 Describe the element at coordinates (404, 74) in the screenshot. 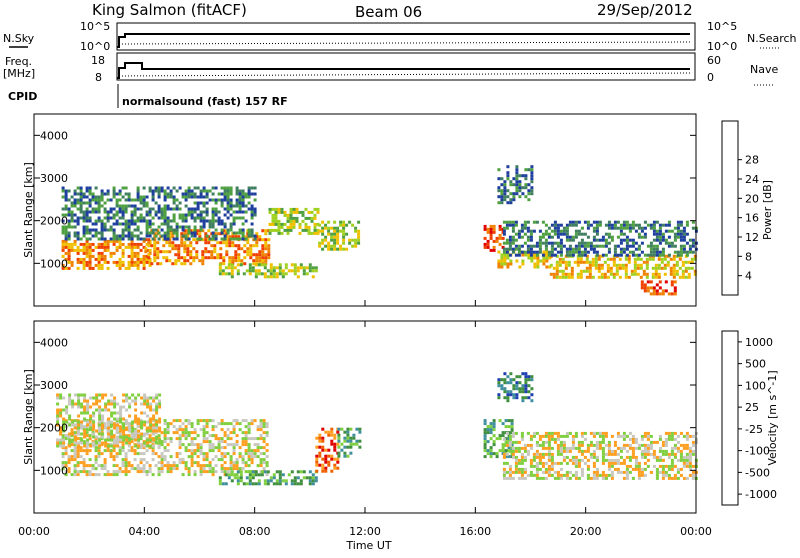

I see `nave-line` at that location.